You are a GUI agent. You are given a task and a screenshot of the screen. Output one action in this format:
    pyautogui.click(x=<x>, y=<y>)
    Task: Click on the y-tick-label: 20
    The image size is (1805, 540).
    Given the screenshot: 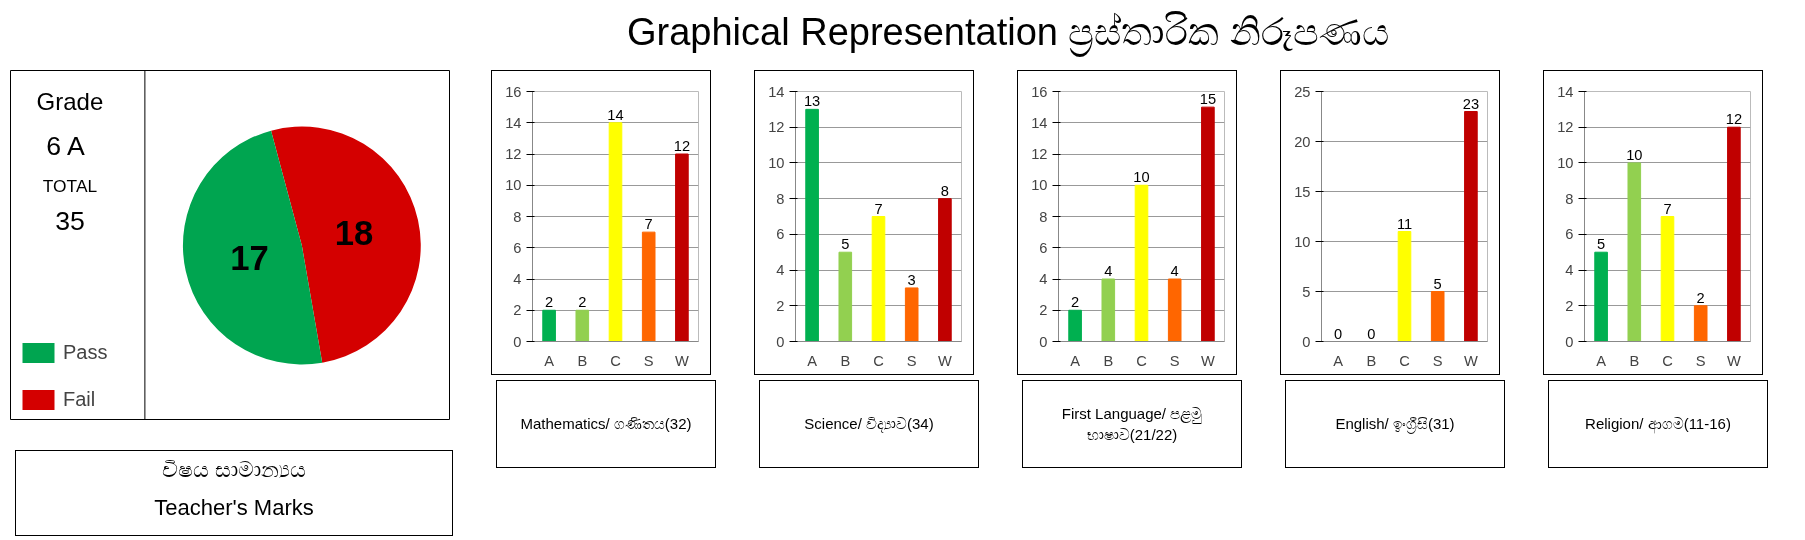 What is the action you would take?
    pyautogui.click(x=1302, y=141)
    